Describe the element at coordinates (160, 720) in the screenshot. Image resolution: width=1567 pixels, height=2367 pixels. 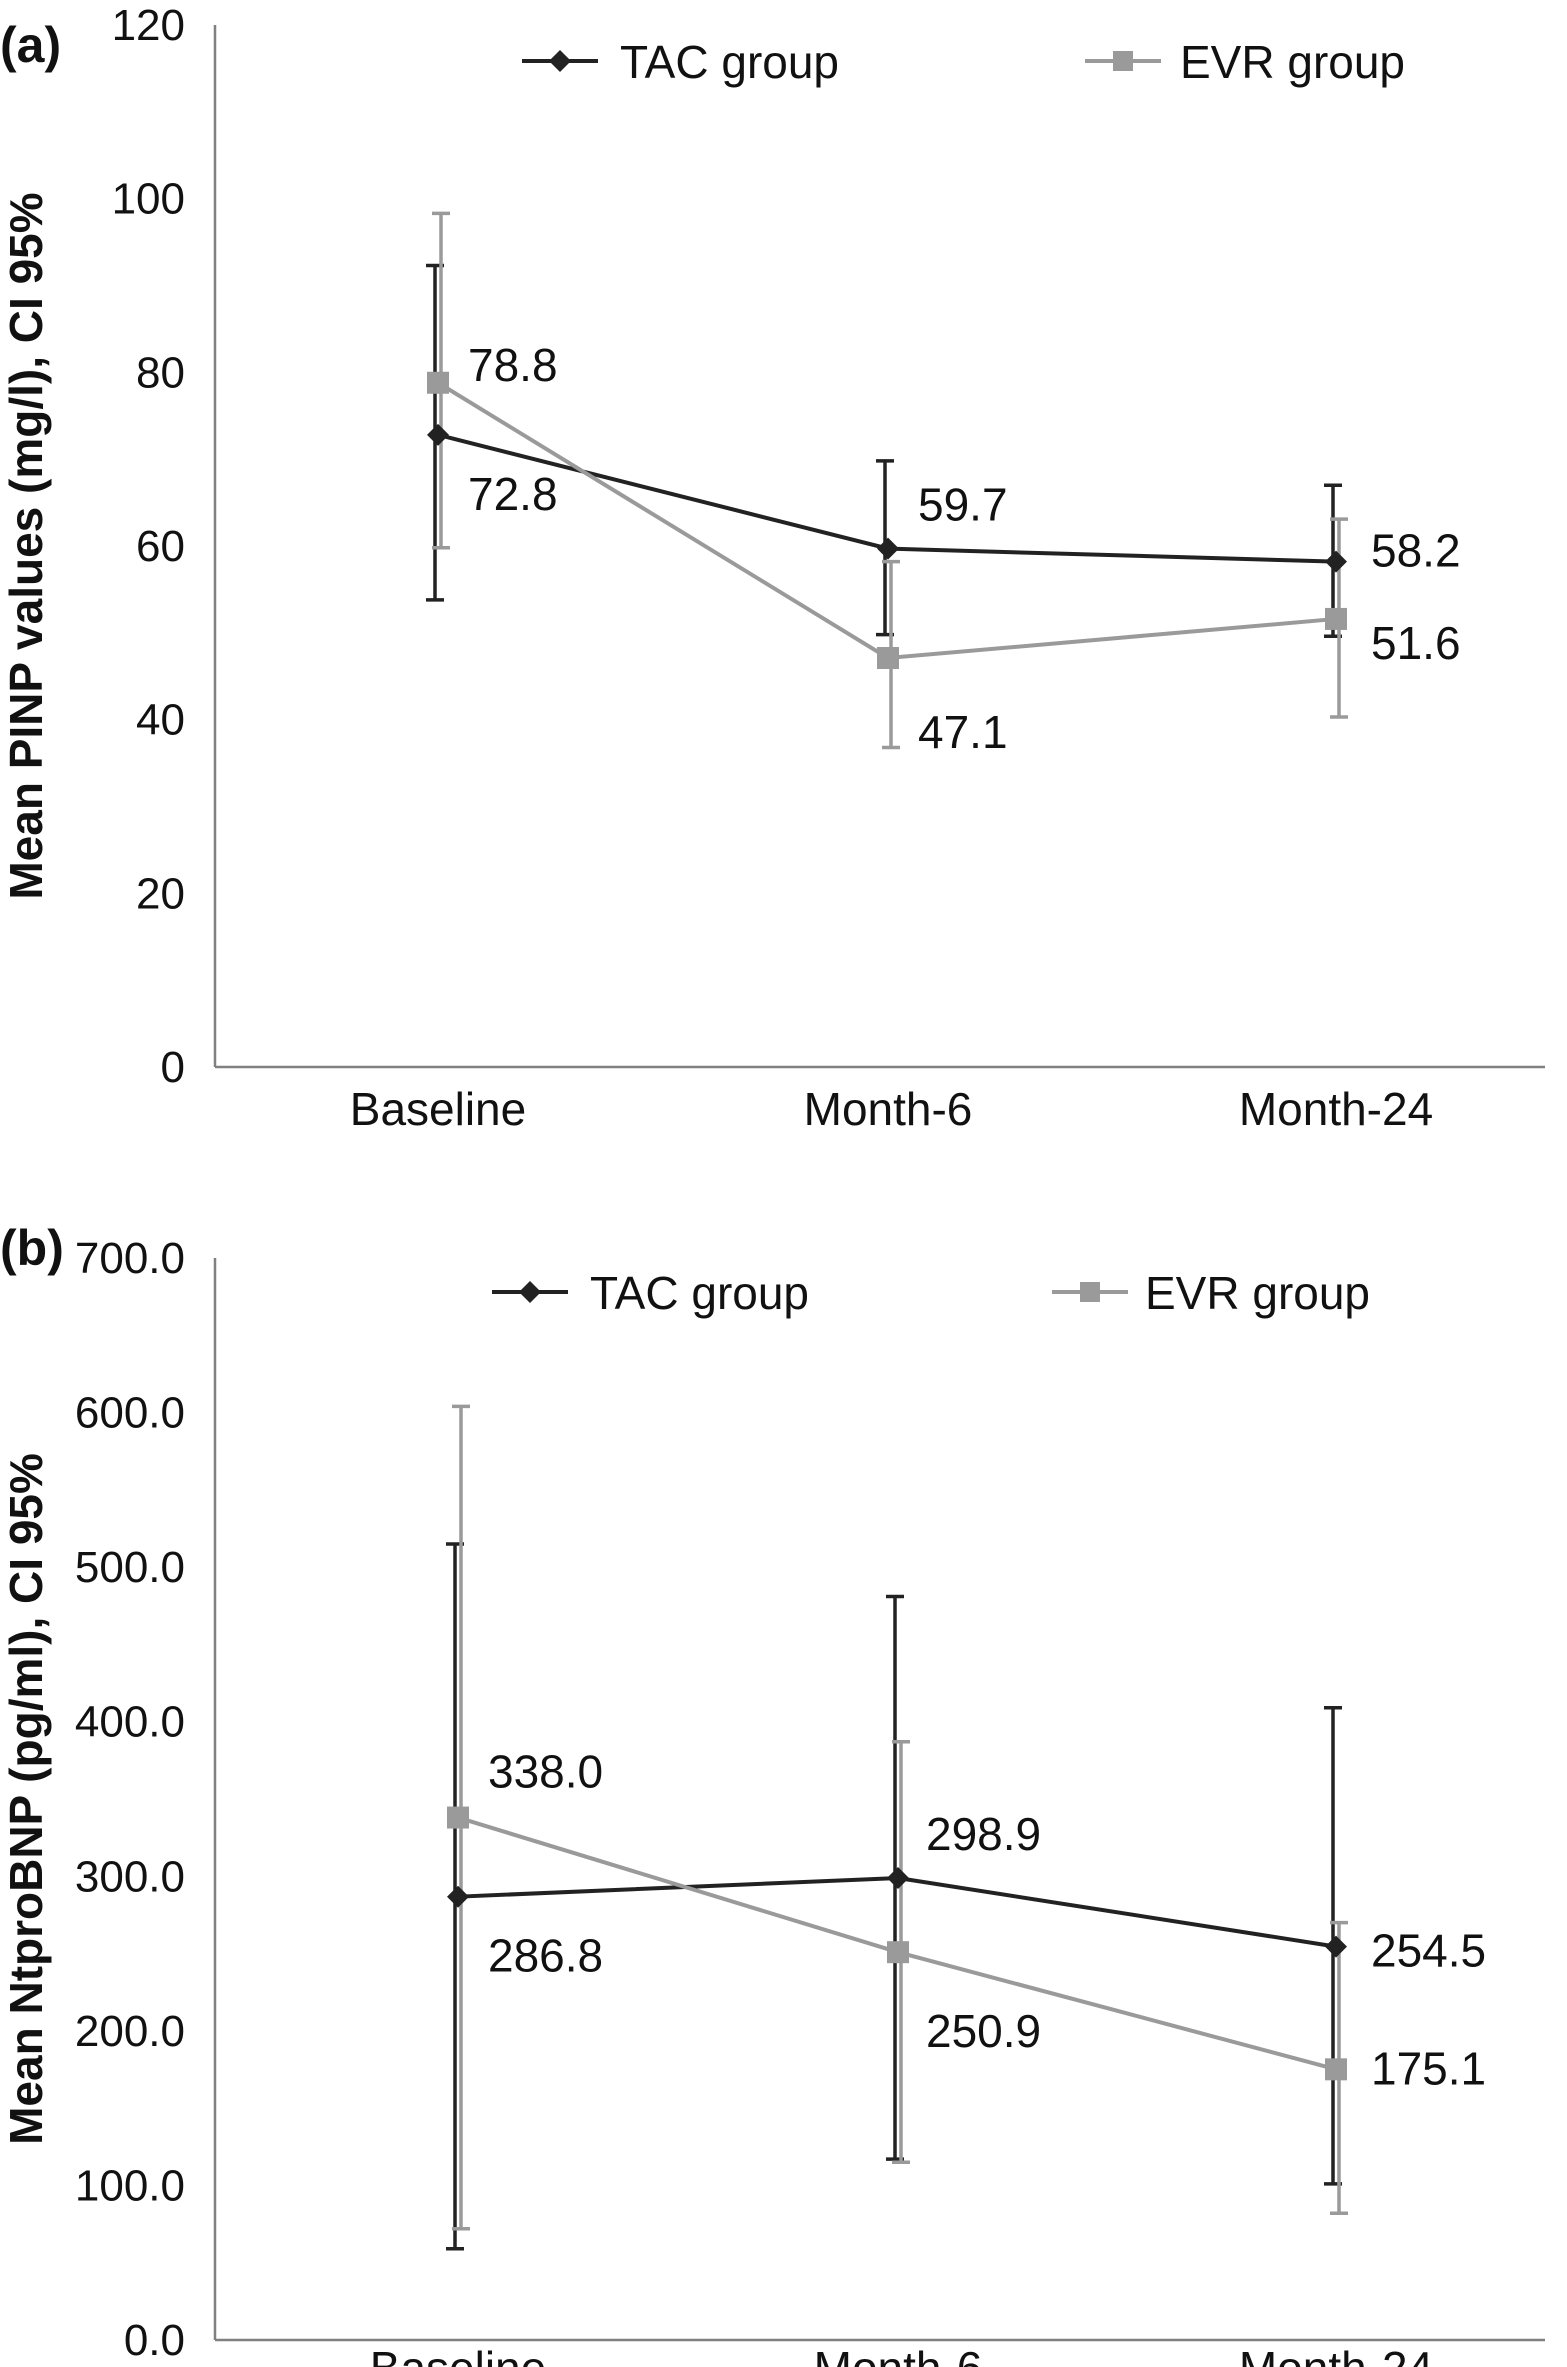
I see `y-tick-label: 40` at that location.